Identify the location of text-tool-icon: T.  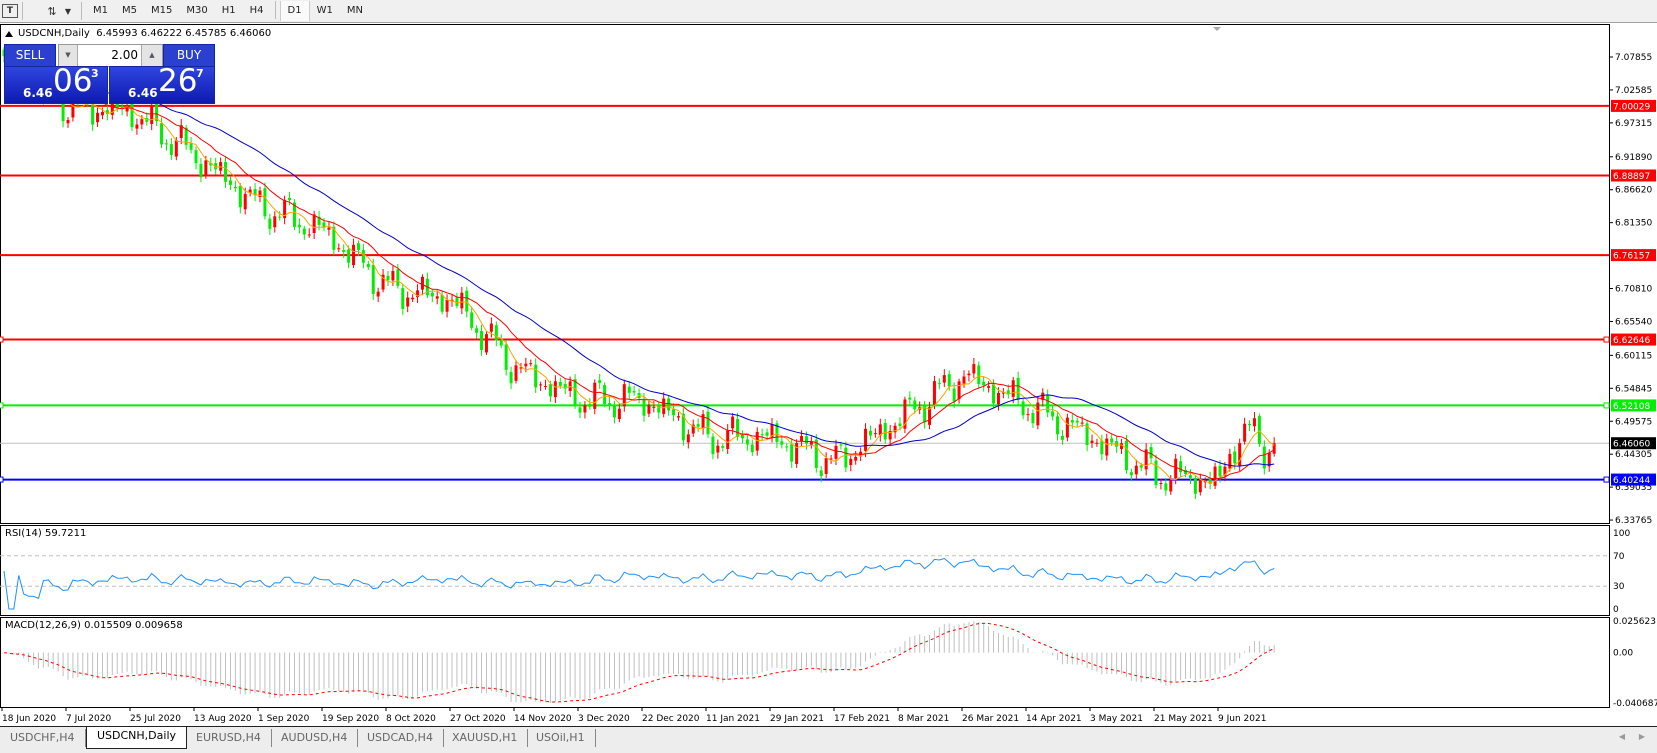
(10, 11).